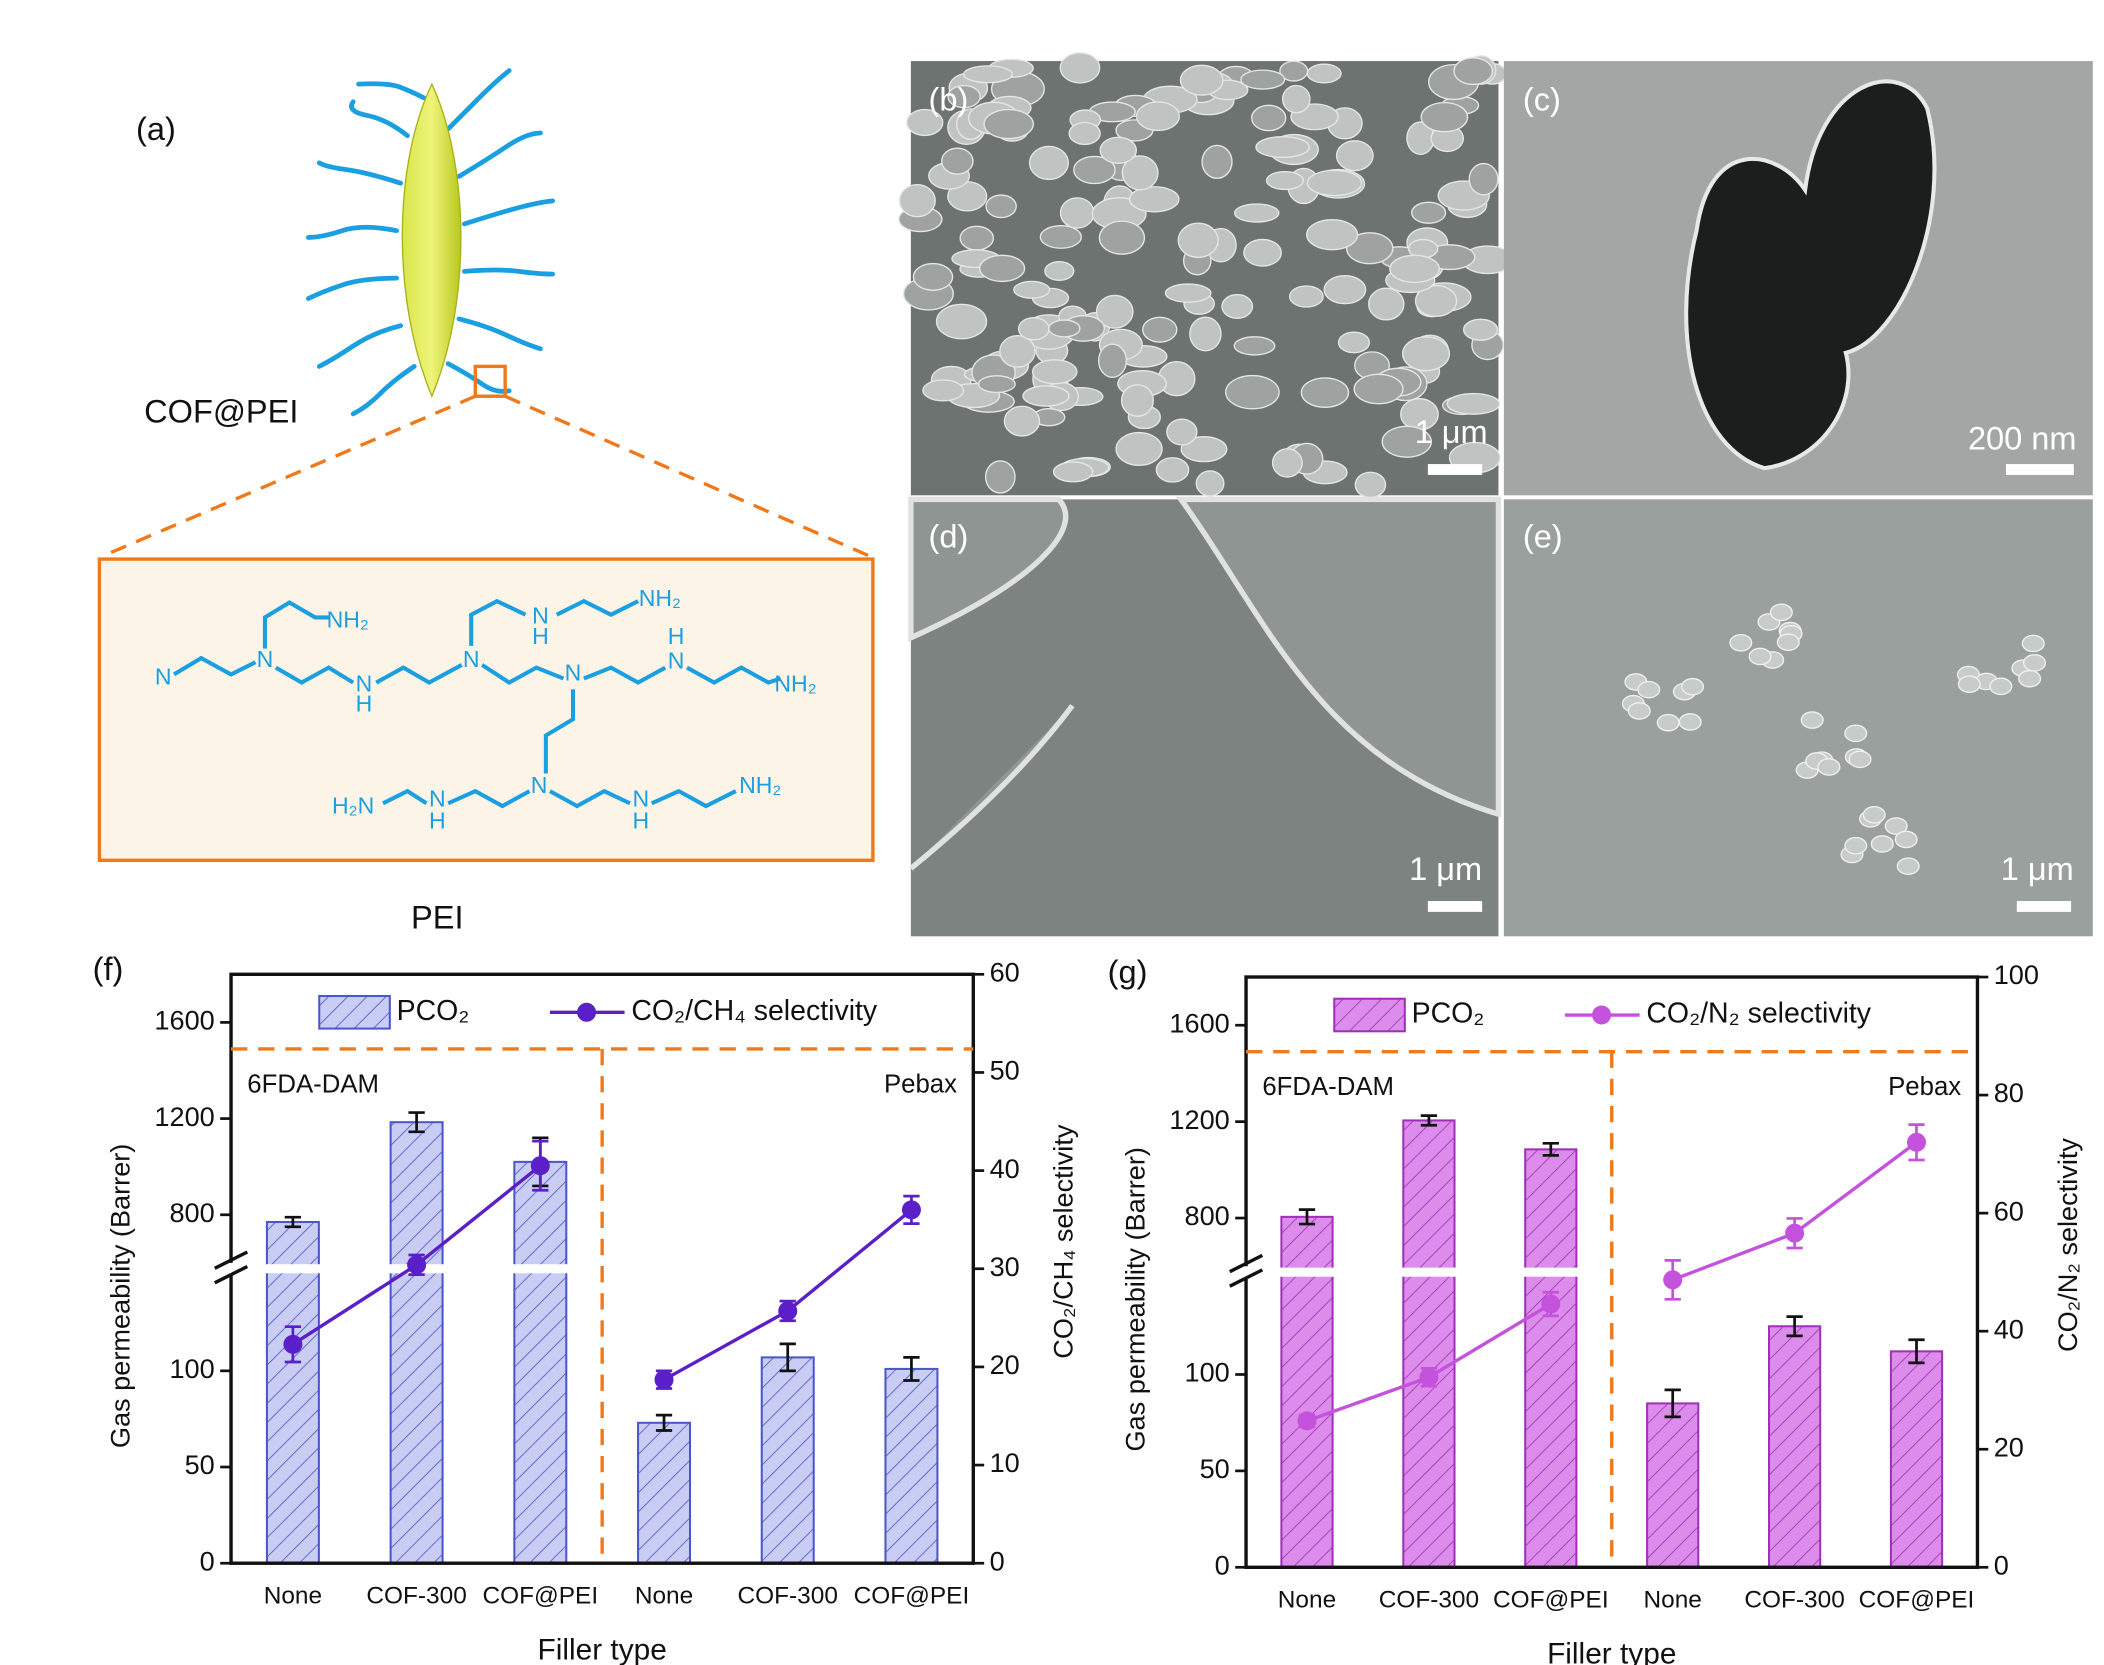 The width and height of the screenshot is (2104, 1665). Describe the element at coordinates (120, 1296) in the screenshot. I see `y-axis-label: Gas permeability (Barrer)` at that location.